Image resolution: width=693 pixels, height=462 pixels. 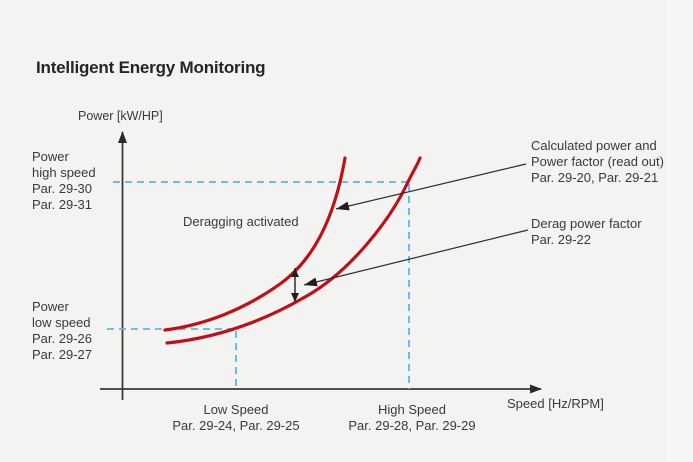 I want to click on power-low-speed-label: Power low speed Par. 29-26 Par. 29-27, so click(x=62, y=331).